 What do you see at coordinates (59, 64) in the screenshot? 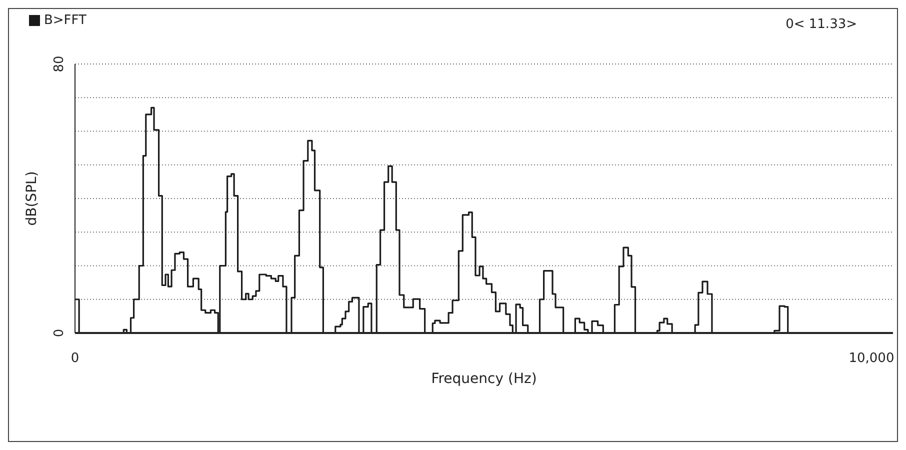
I see `y-tick-label: 80` at bounding box center [59, 64].